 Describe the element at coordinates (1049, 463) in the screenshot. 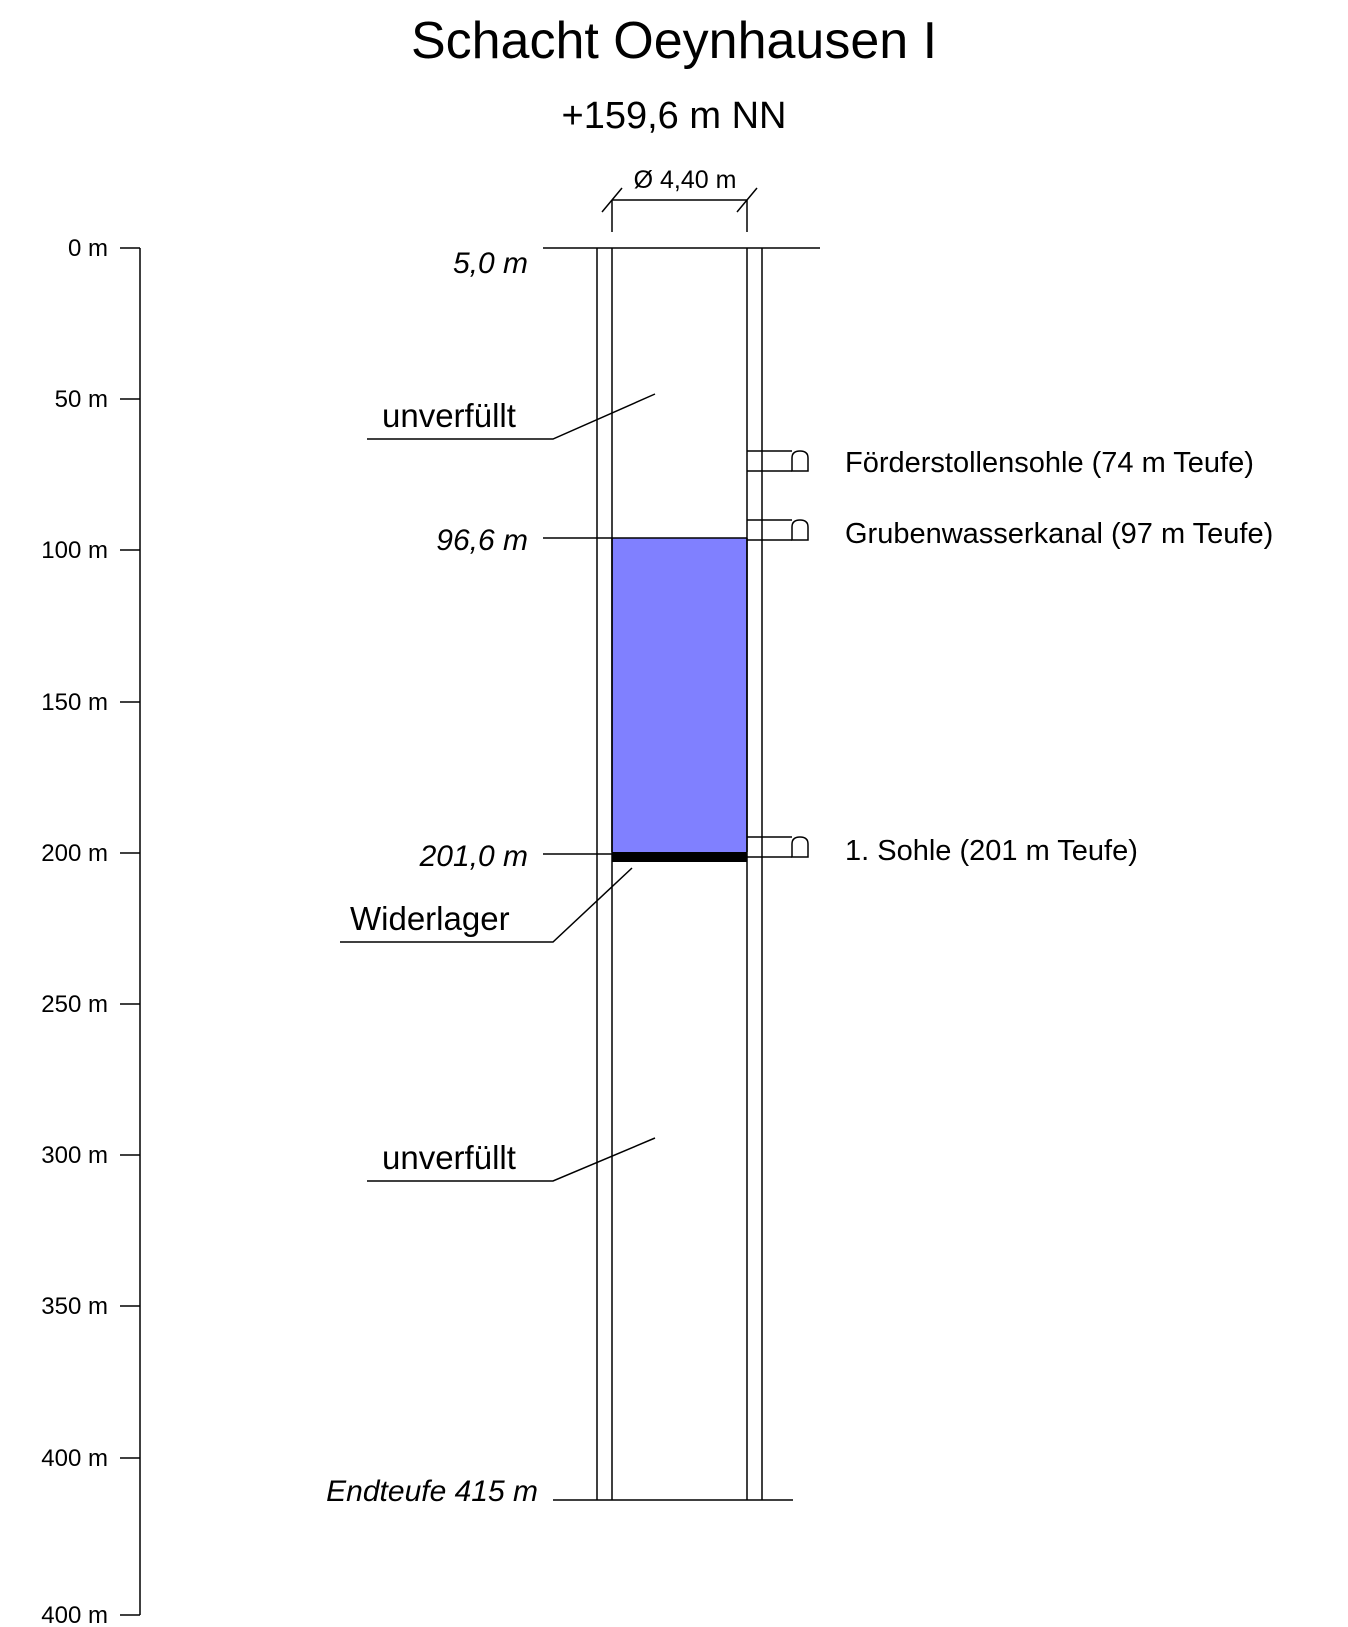

I see `gallery-label: Förderstollensohle (74 m Teufe)` at that location.